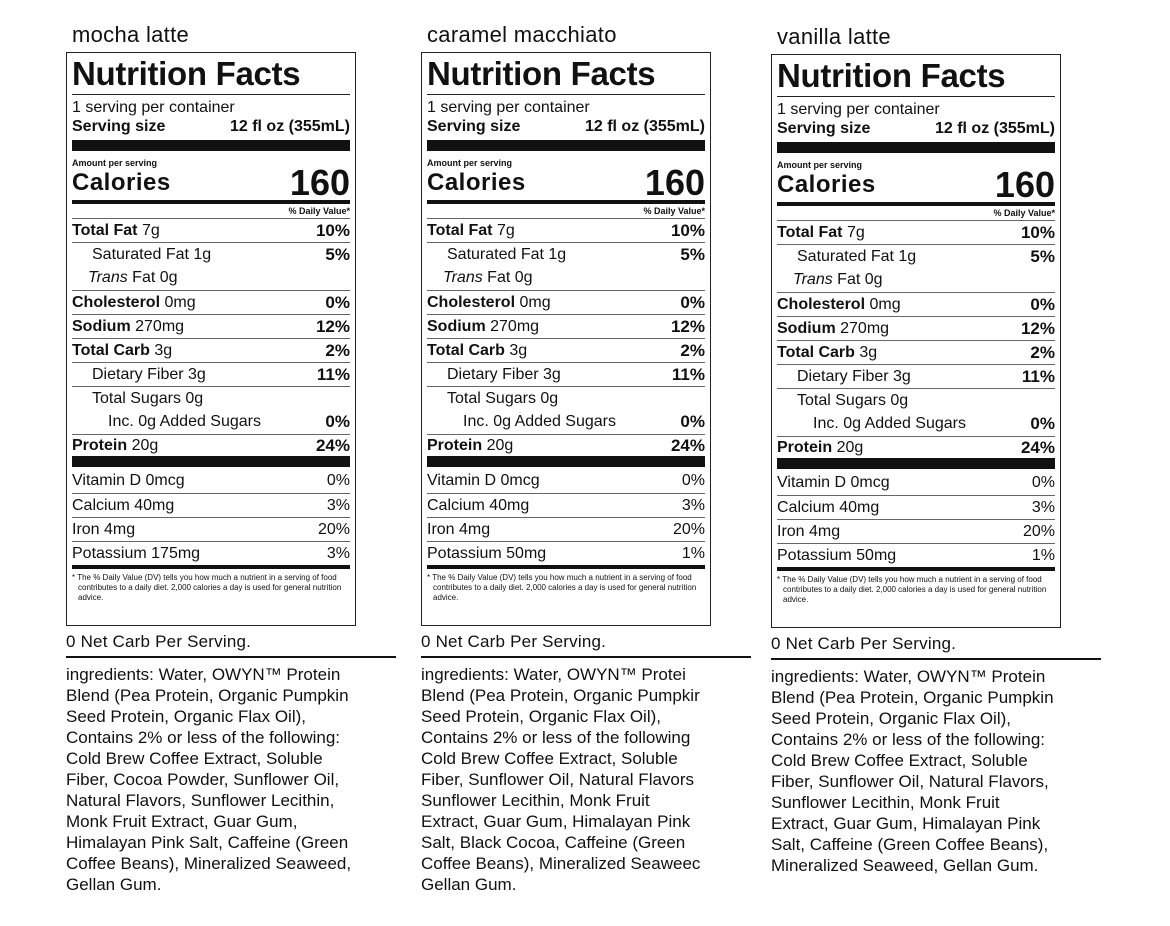 The width and height of the screenshot is (1170, 926). What do you see at coordinates (916, 400) in the screenshot?
I see `nutrient-row-total-sugars: Total Sugars 0g` at bounding box center [916, 400].